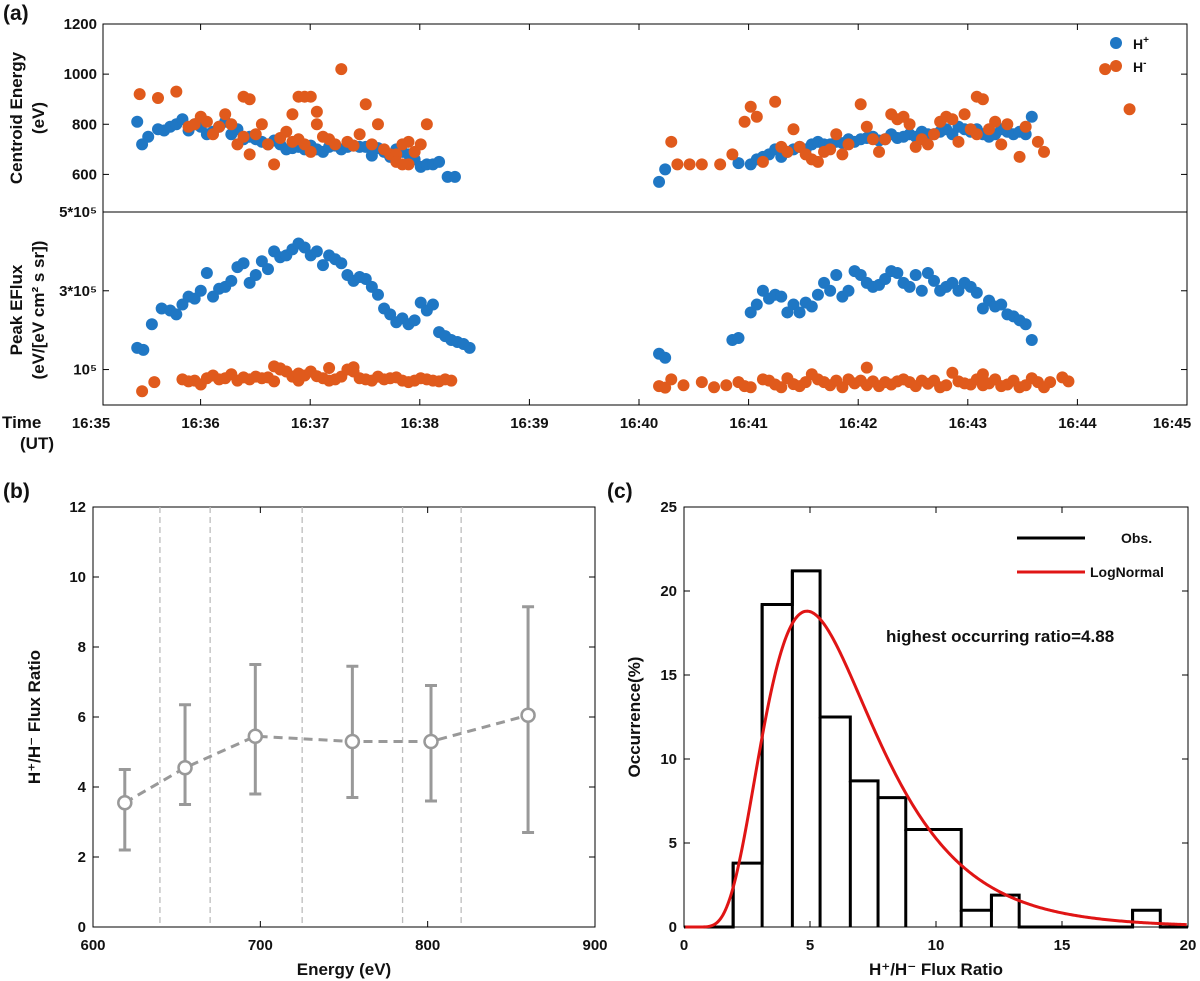  I want to click on c-ytick-label: 5, so click(673, 843).